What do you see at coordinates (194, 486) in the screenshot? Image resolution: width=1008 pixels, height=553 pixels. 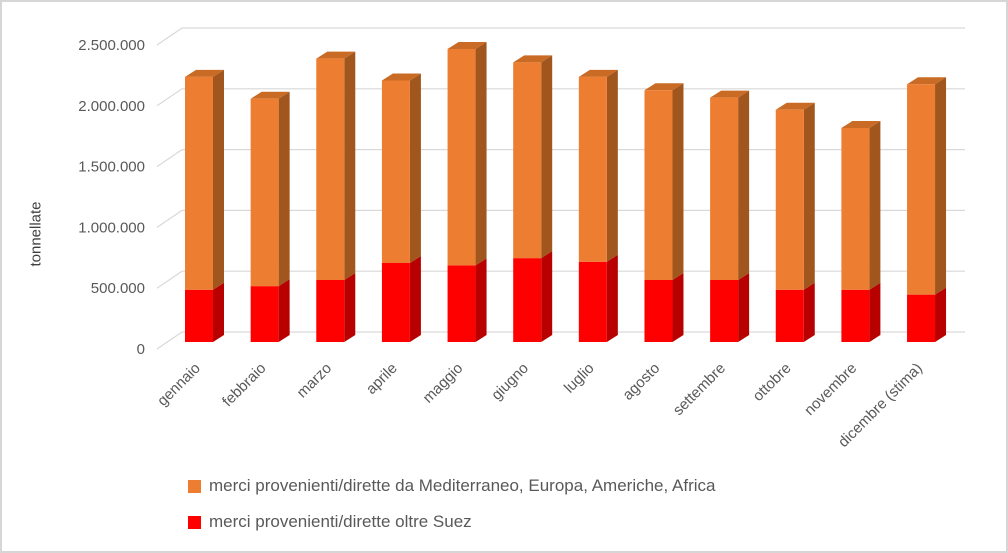 I see `legend-swatch-orange-icon` at bounding box center [194, 486].